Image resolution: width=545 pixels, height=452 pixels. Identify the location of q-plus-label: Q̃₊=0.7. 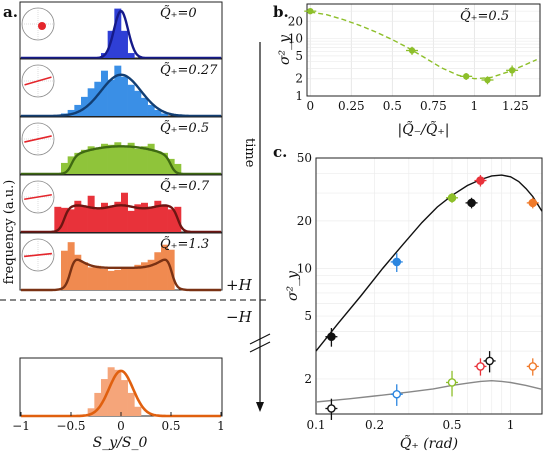
(185, 186).